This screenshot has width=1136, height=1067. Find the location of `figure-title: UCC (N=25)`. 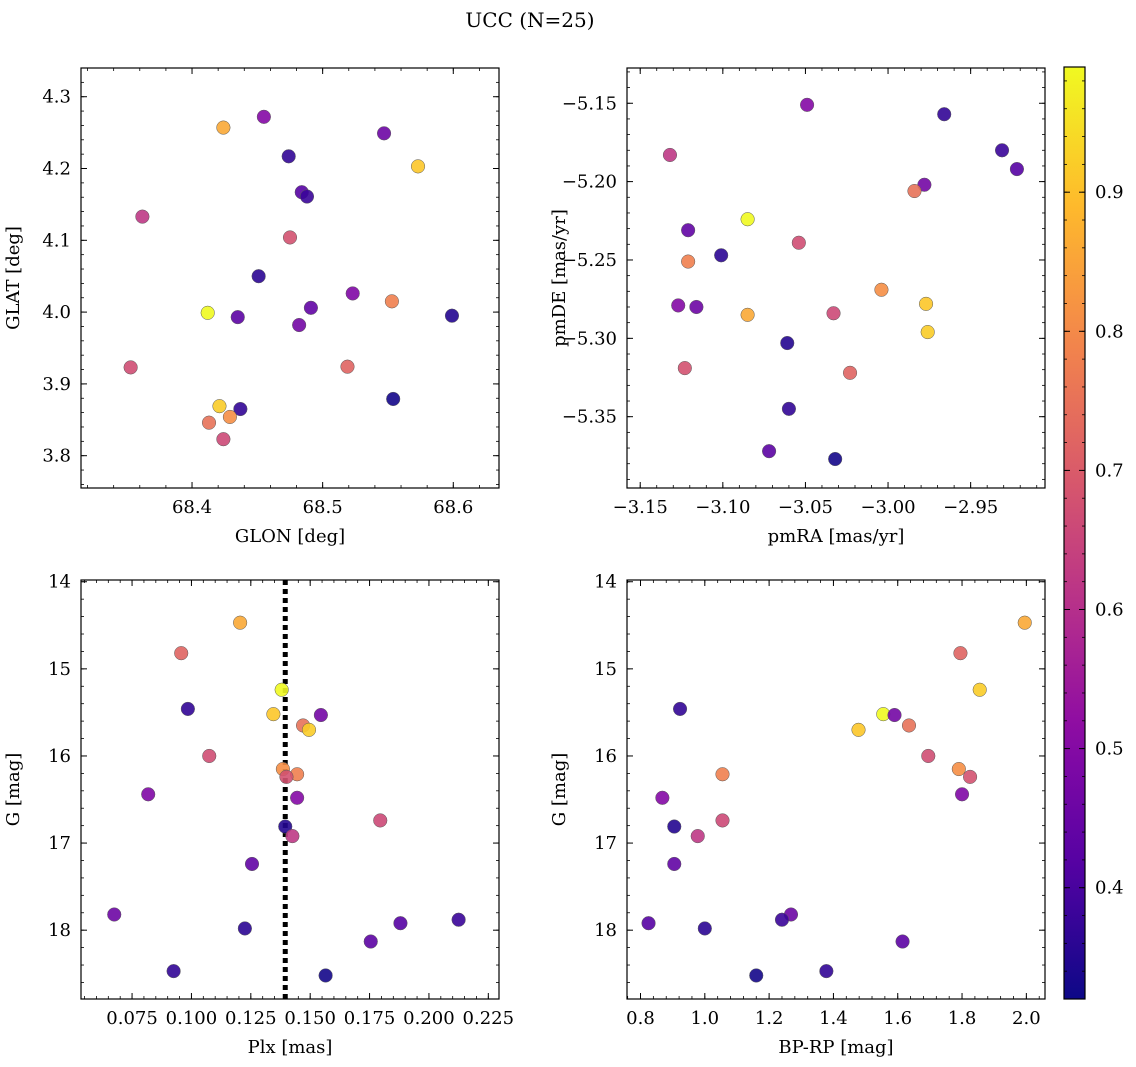

figure-title: UCC (N=25) is located at coordinates (529, 20).